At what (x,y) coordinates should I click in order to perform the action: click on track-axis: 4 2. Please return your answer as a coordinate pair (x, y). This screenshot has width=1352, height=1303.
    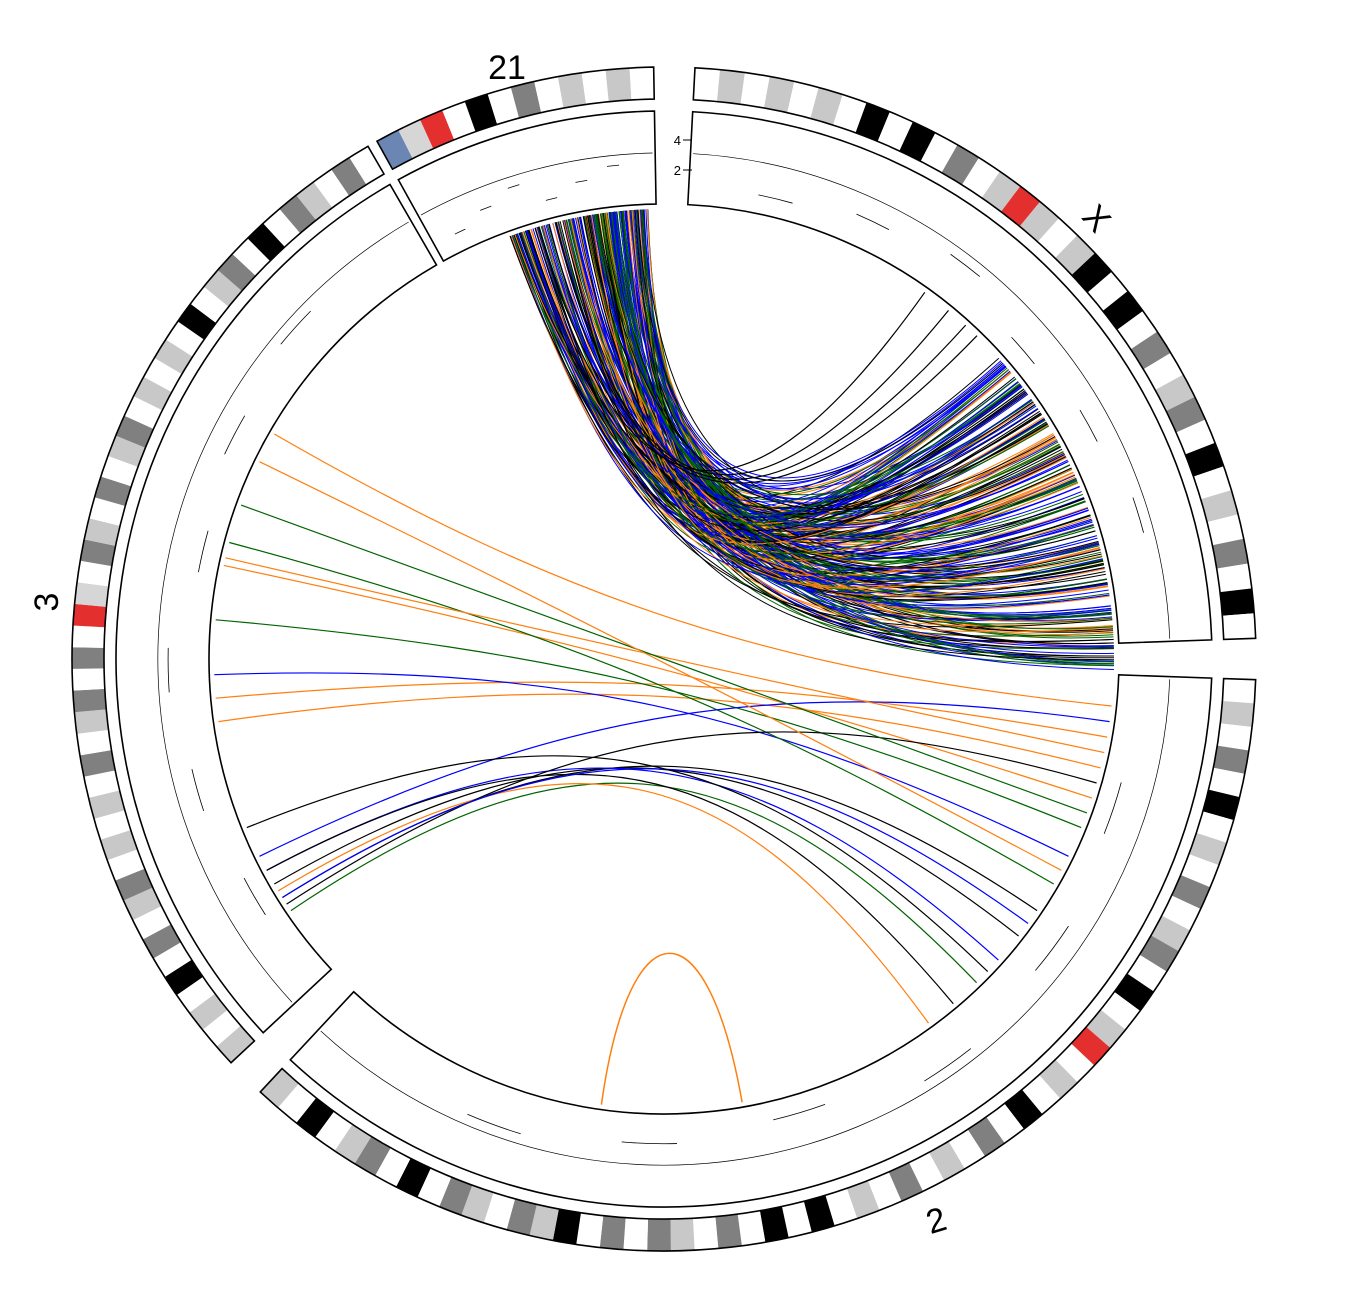
    Looking at the image, I should click on (683, 155).